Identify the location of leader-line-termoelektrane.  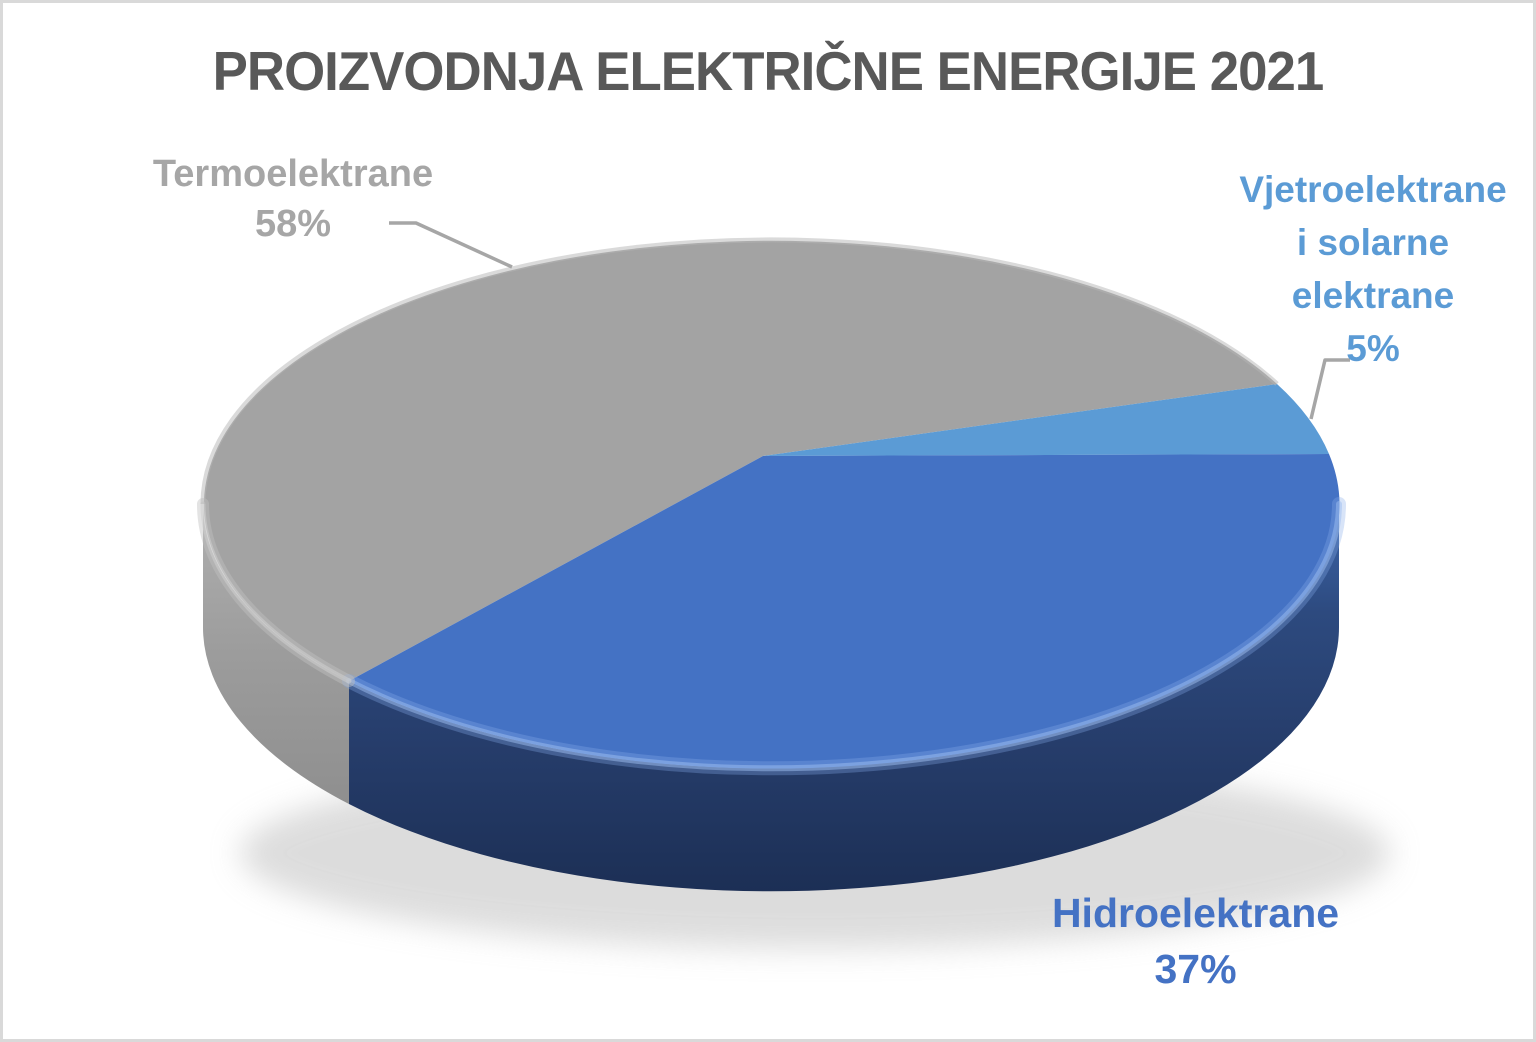
(451, 245).